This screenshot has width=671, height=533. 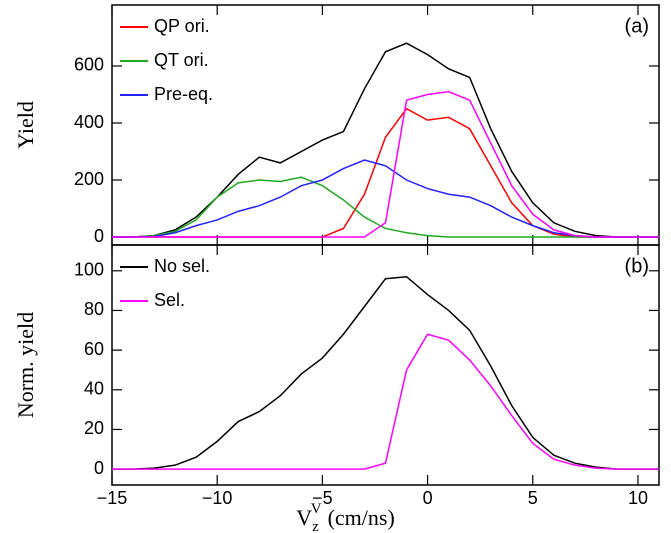 What do you see at coordinates (316, 509) in the screenshot?
I see `x-label-sup: V` at bounding box center [316, 509].